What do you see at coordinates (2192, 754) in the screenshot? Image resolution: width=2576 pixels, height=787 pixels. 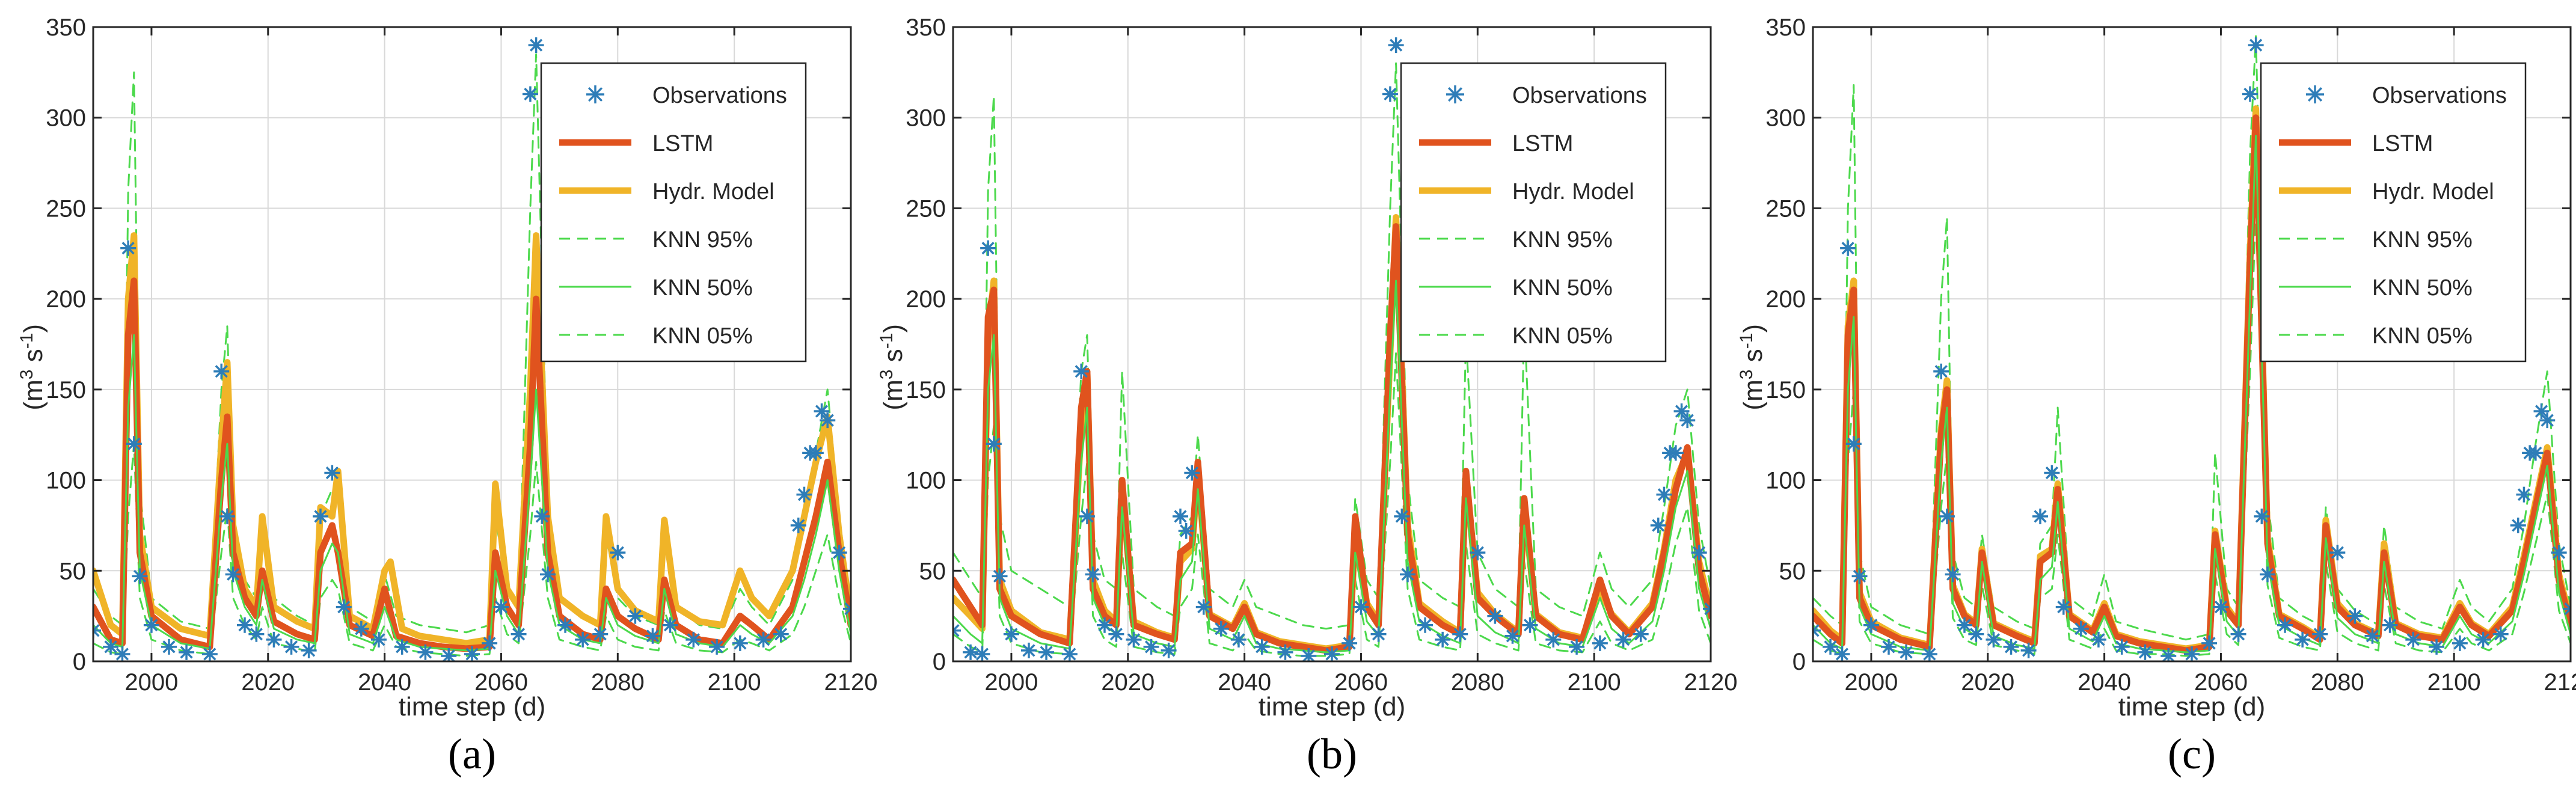 I see `panel-label: (c)` at bounding box center [2192, 754].